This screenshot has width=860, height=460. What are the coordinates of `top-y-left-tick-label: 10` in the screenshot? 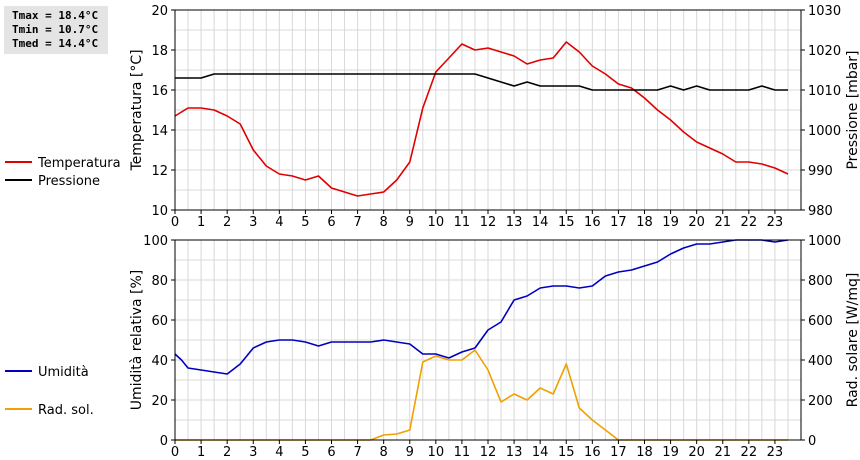 It's located at (159, 211).